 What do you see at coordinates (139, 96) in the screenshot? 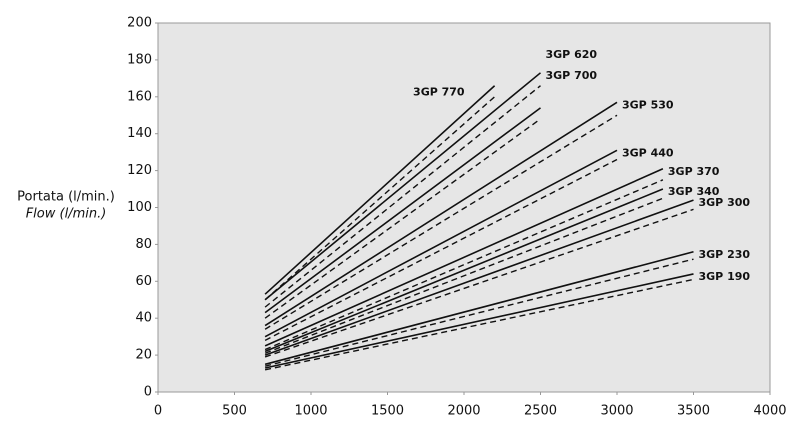
I see `y-tick-label: 160` at bounding box center [139, 96].